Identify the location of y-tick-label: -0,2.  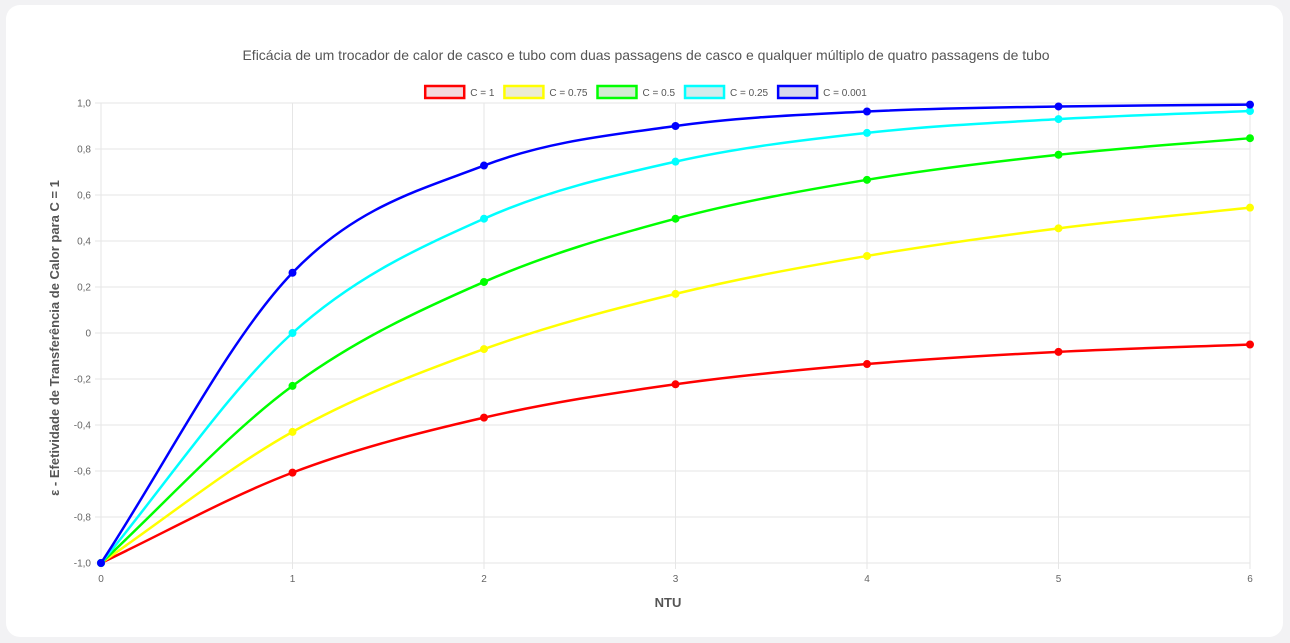
(83, 380).